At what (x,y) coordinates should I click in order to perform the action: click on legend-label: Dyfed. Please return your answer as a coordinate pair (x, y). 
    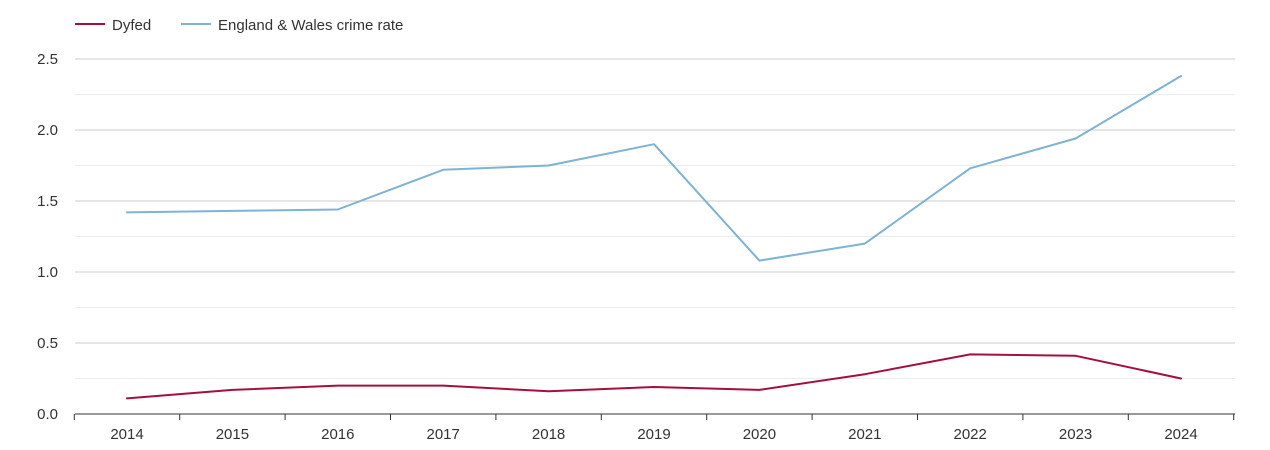
    Looking at the image, I should click on (131, 25).